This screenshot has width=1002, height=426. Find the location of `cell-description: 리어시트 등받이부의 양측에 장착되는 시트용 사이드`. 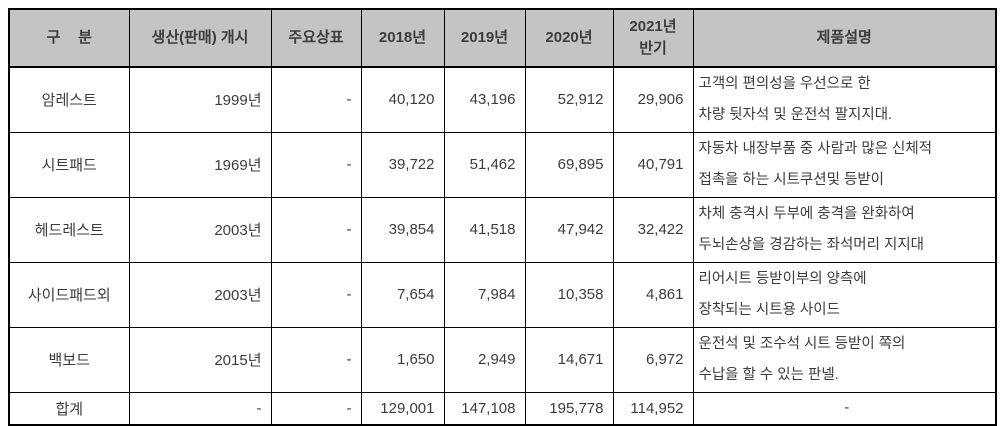

cell-description: 리어시트 등받이부의 양측에 장착되는 시트용 사이드 is located at coordinates (844, 294).